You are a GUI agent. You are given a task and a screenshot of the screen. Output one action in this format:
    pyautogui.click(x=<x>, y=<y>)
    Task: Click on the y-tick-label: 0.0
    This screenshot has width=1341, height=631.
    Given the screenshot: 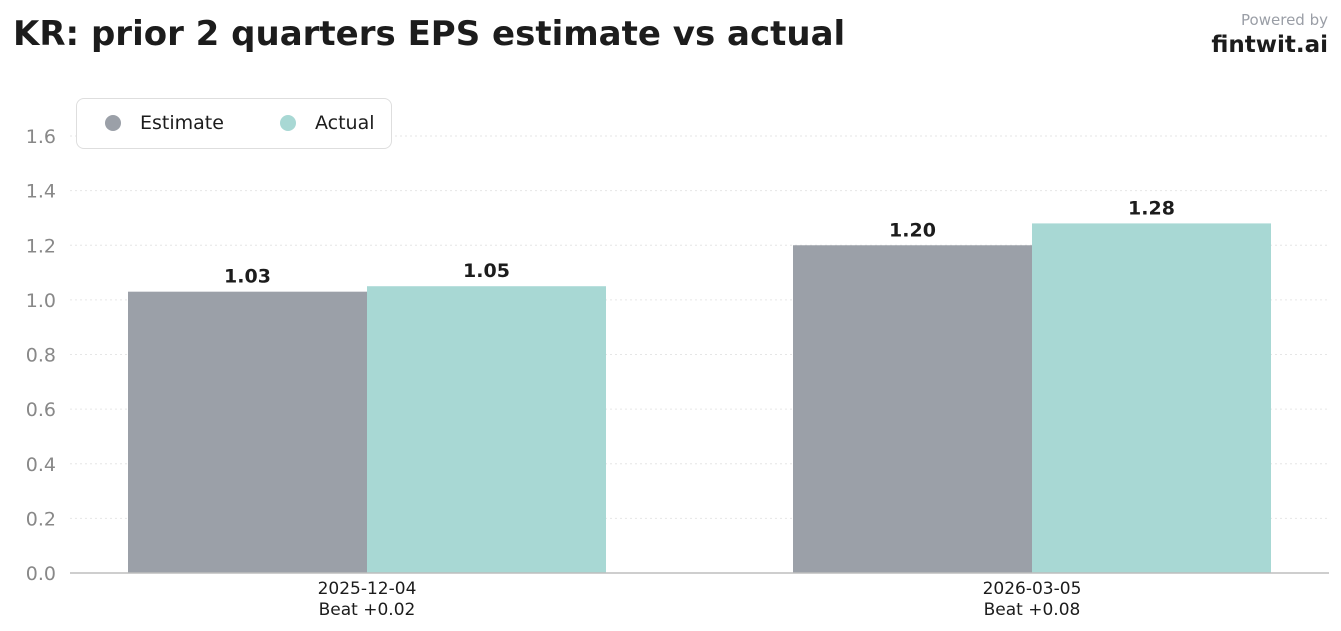 What is the action you would take?
    pyautogui.click(x=41, y=574)
    